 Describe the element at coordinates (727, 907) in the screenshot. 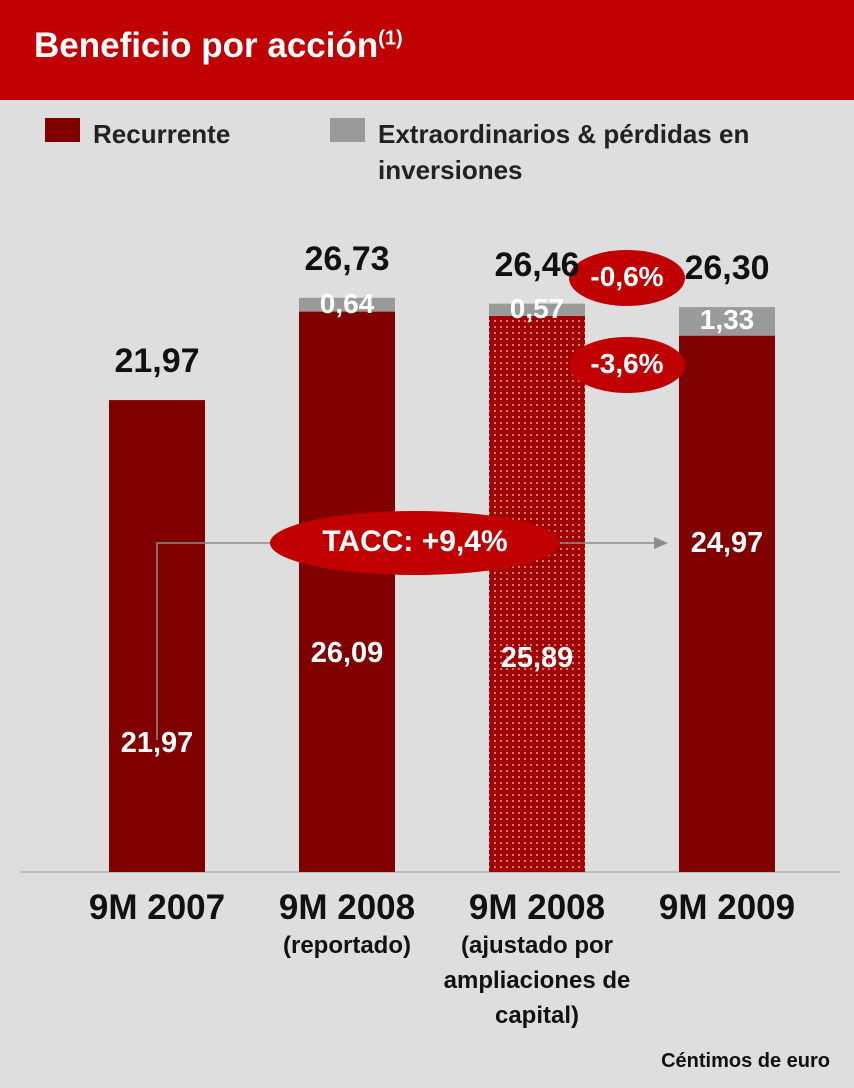

I see `x-tick-label: 9M 2009` at that location.